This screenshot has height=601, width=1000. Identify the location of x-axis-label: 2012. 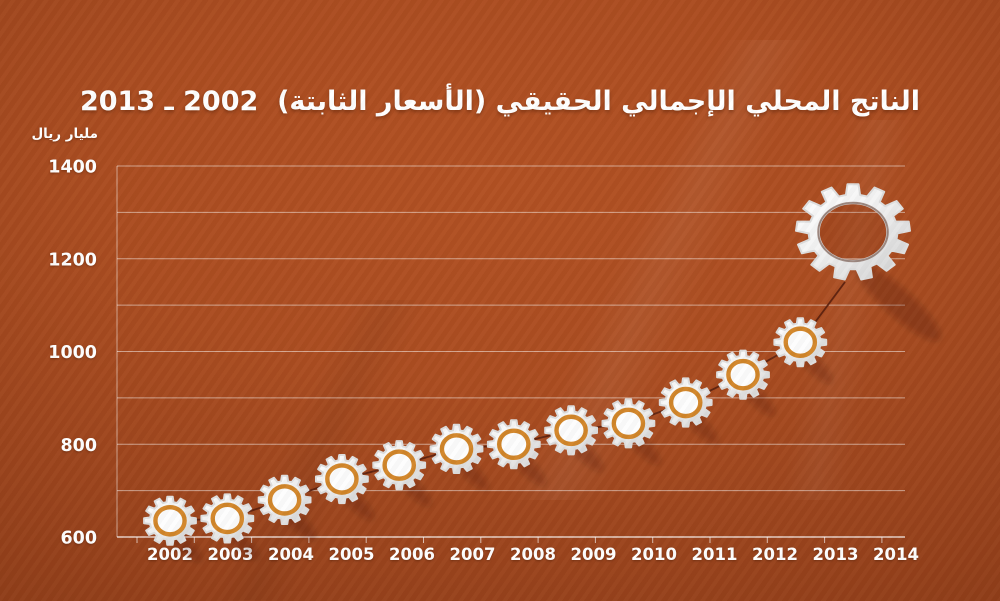
(775, 554).